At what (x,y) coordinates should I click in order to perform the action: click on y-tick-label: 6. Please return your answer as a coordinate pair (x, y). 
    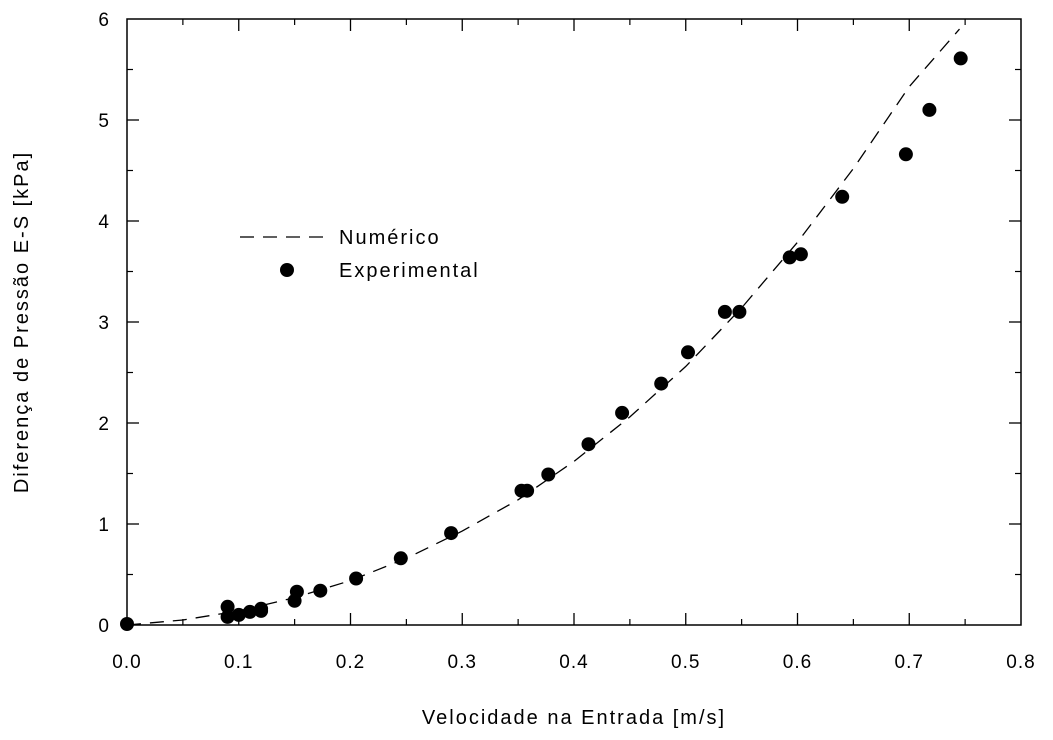
    Looking at the image, I should click on (104, 20).